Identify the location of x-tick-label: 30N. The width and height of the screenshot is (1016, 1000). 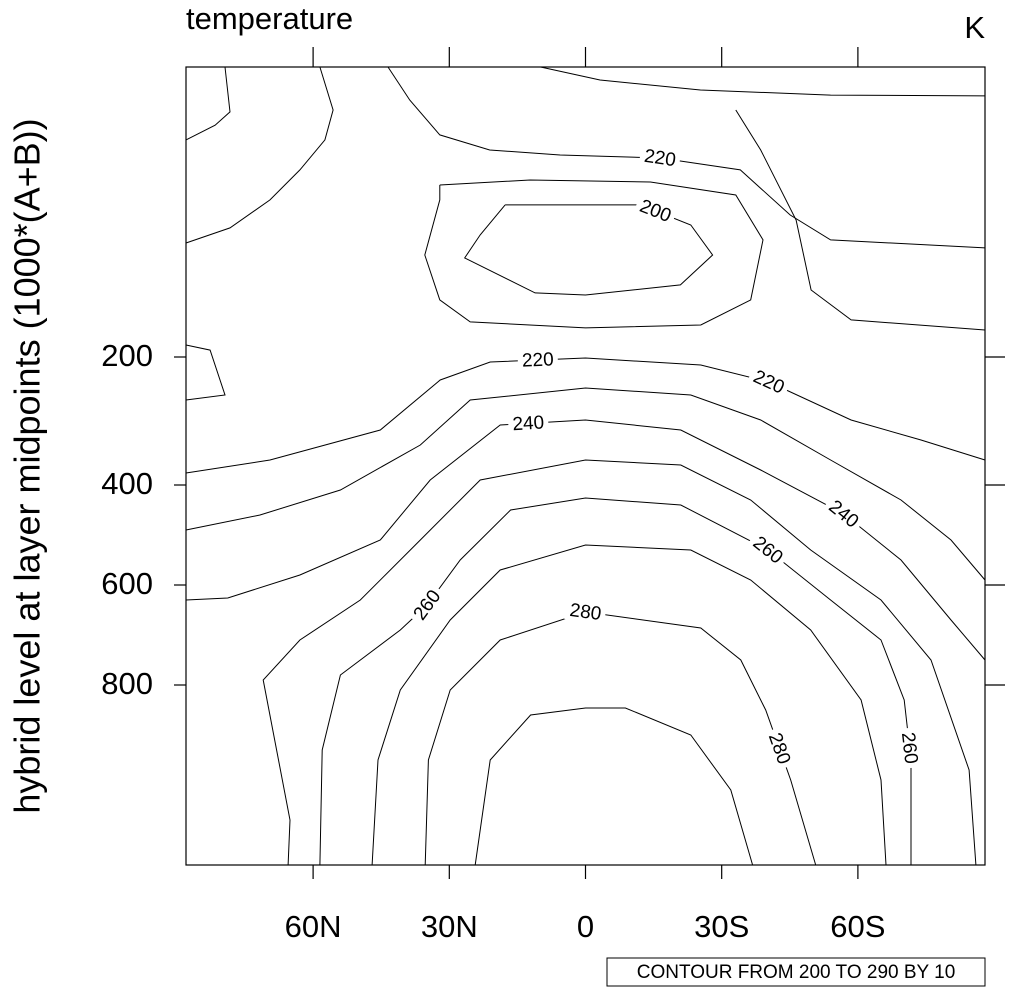
(449, 926).